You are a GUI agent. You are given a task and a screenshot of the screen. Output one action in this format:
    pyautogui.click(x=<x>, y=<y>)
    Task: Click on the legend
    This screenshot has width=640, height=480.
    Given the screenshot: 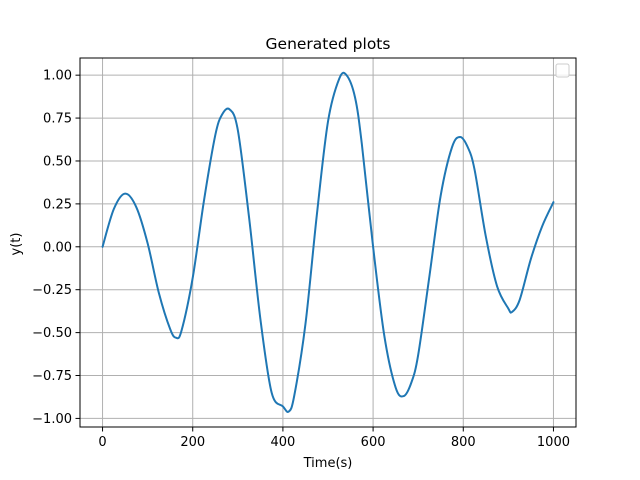 What is the action you would take?
    pyautogui.click(x=562, y=70)
    